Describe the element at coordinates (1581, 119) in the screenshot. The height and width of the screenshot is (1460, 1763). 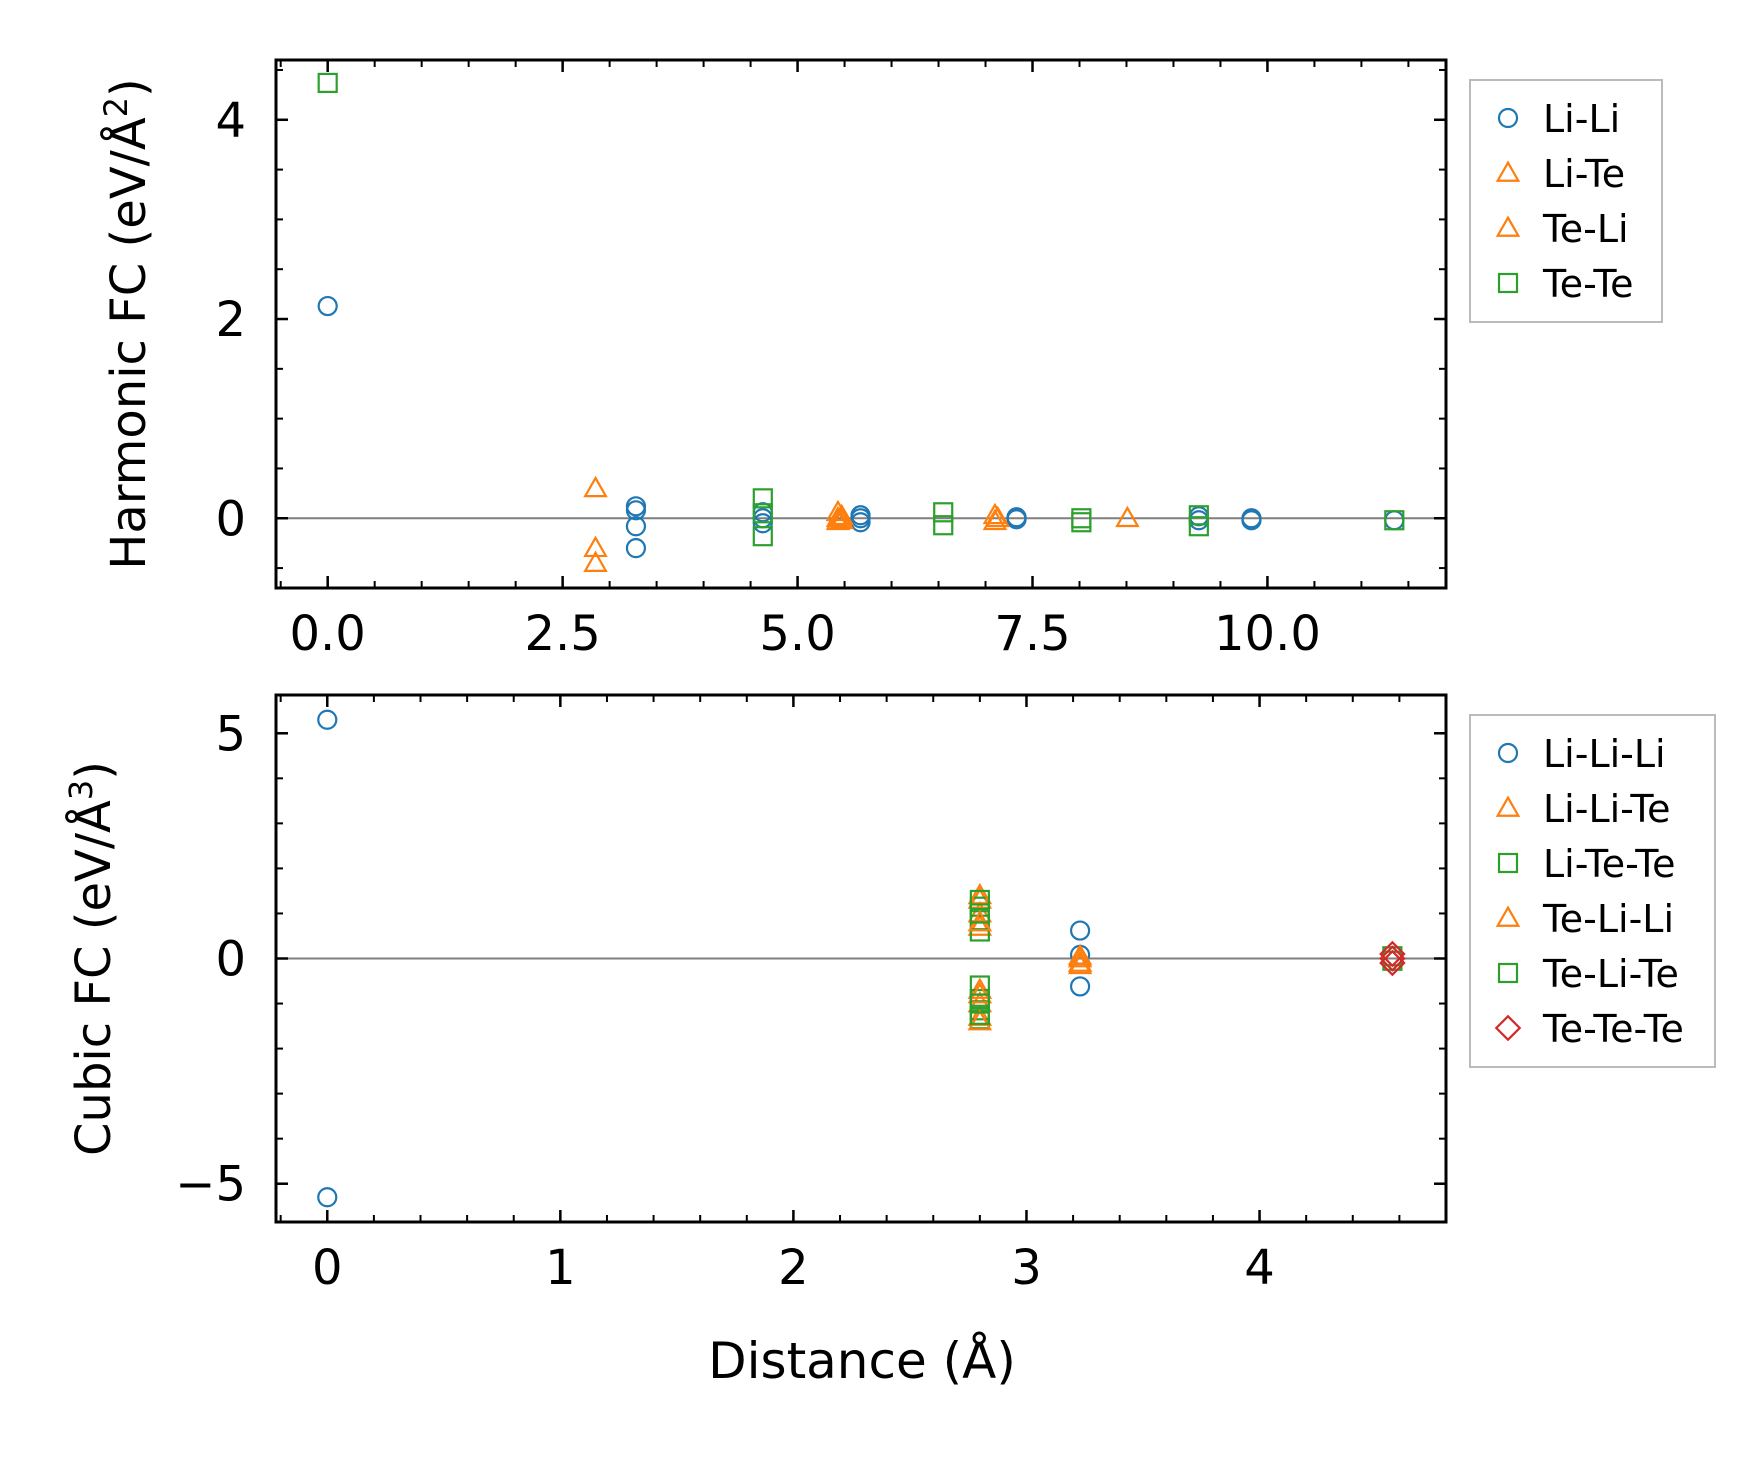
I see `legend-label-li-li: Li-Li` at that location.